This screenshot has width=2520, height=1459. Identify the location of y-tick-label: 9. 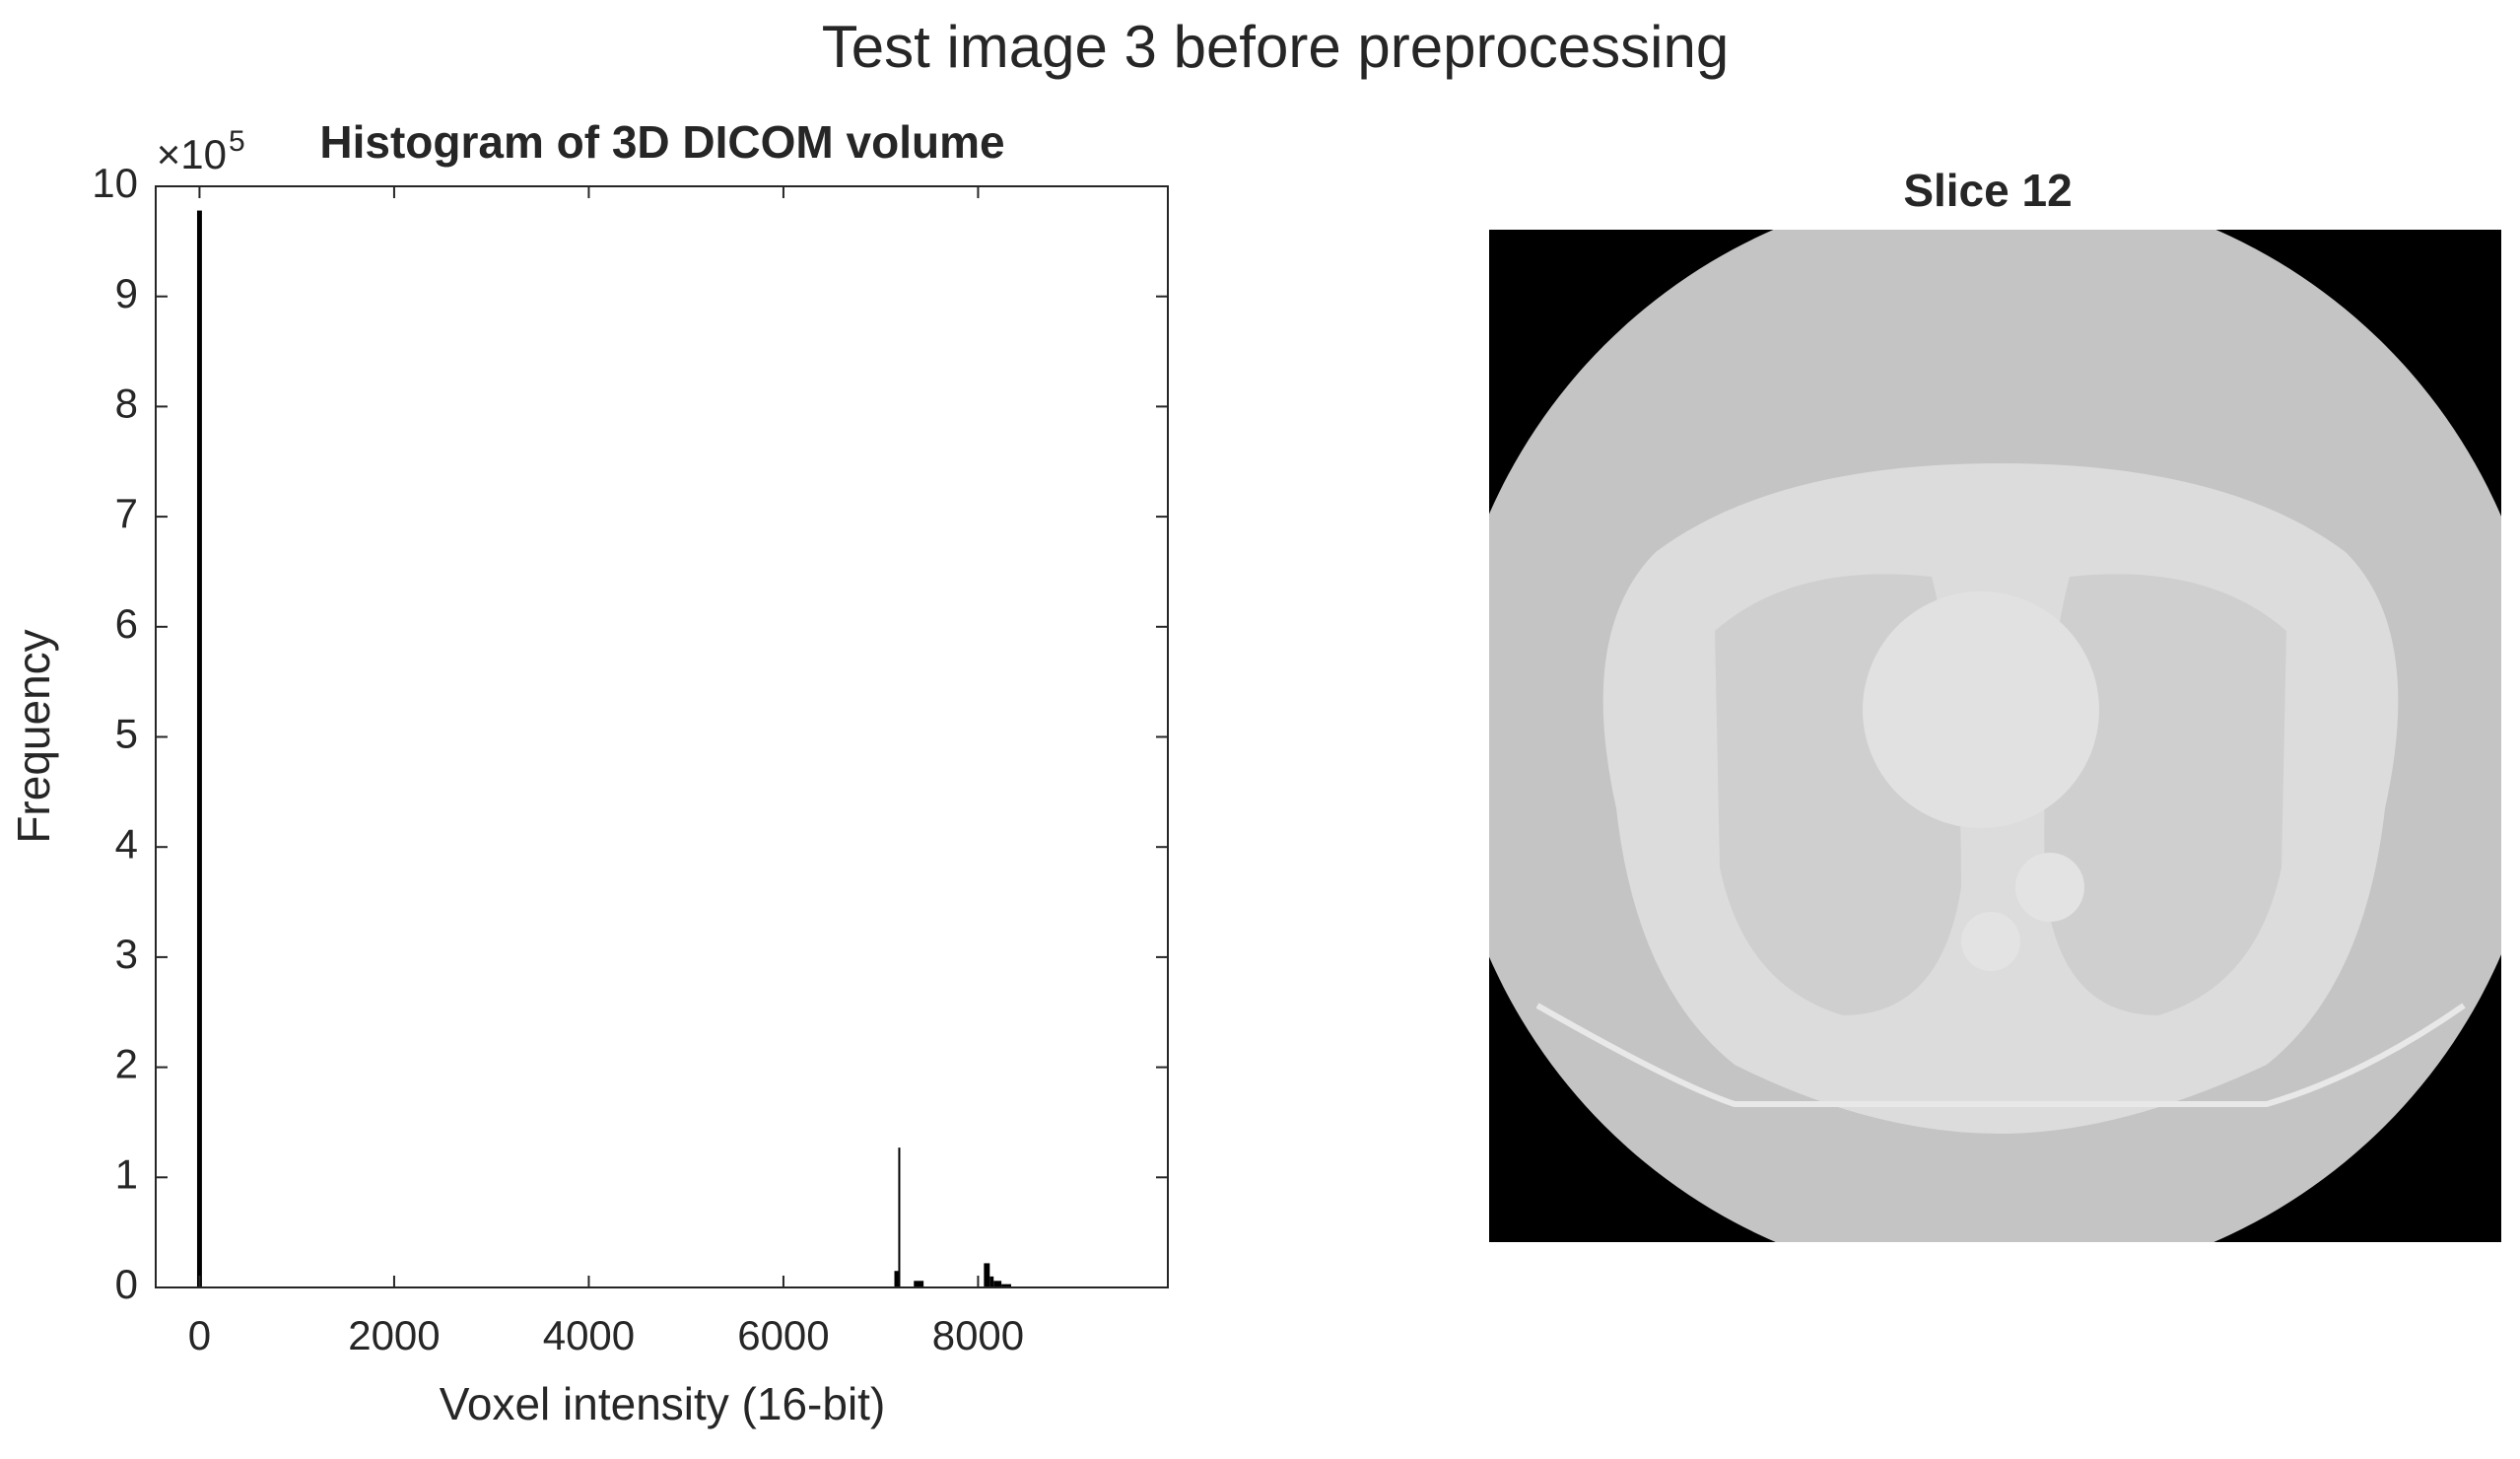
(126, 293).